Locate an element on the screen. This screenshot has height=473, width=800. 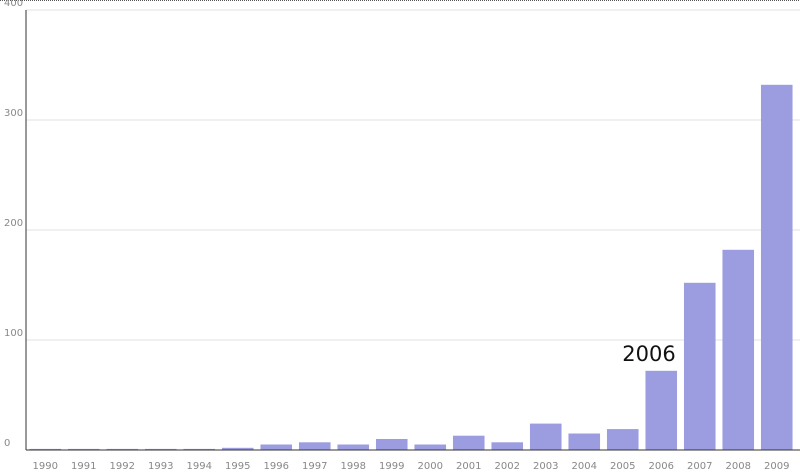
x-tick-label: 2005 is located at coordinates (622, 466).